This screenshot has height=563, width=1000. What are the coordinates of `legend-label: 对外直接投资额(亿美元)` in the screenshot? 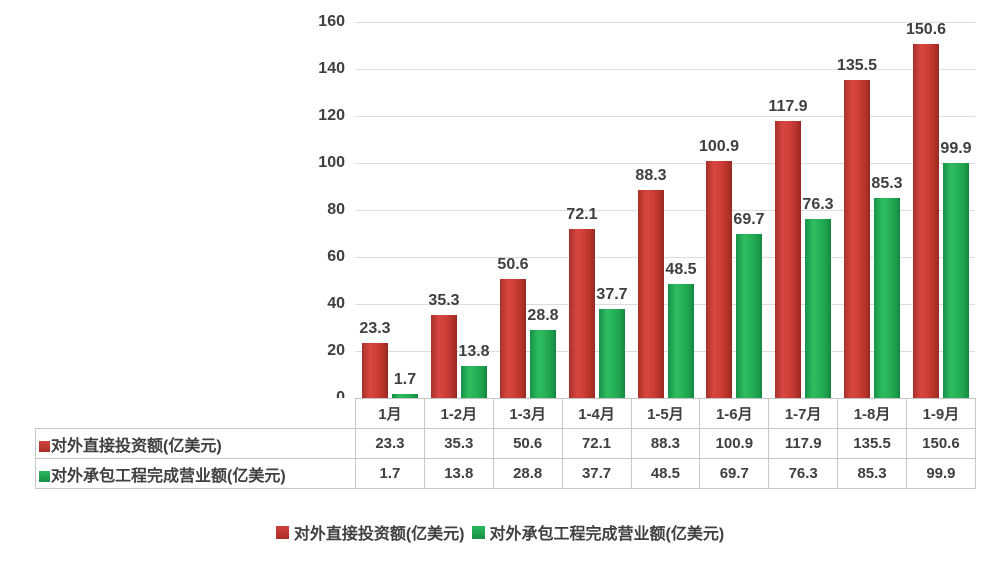 It's located at (379, 534).